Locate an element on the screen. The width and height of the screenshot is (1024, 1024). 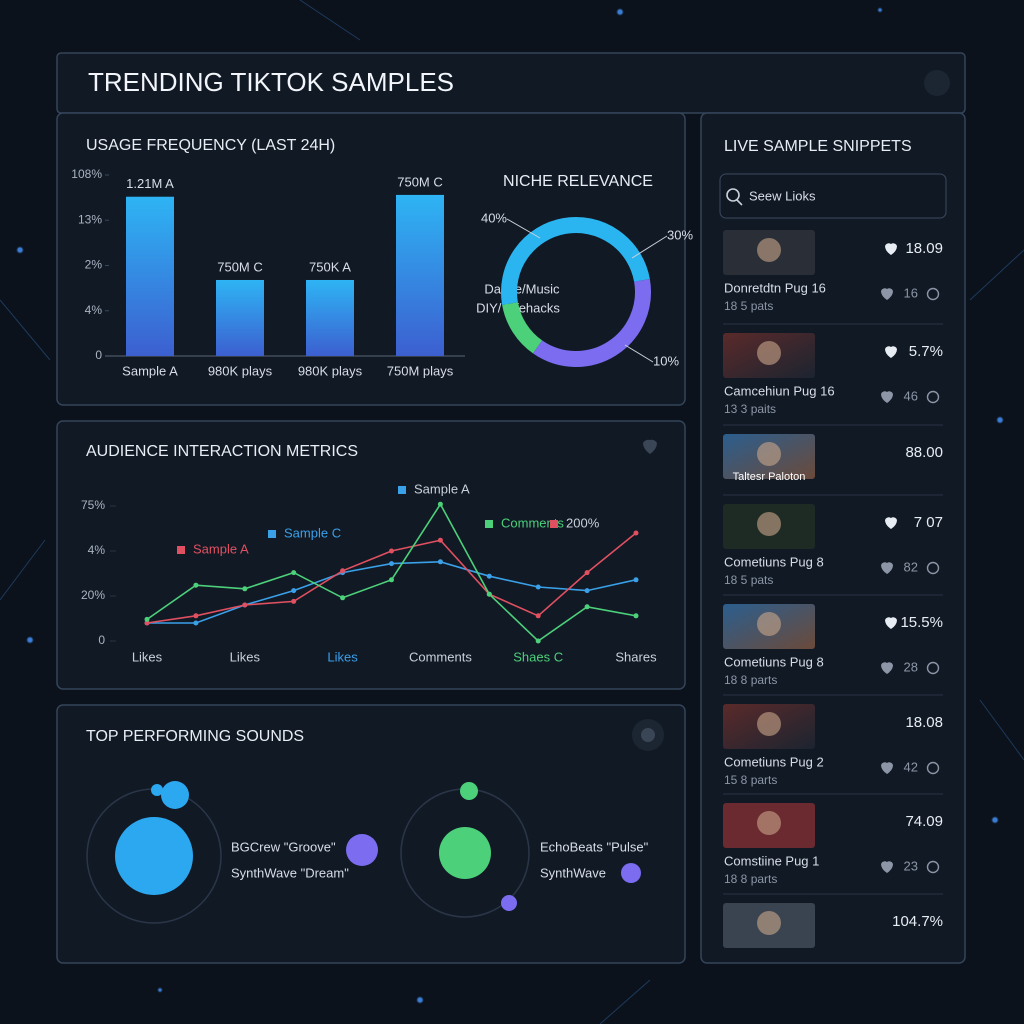
search-box is located at coordinates (833, 196).